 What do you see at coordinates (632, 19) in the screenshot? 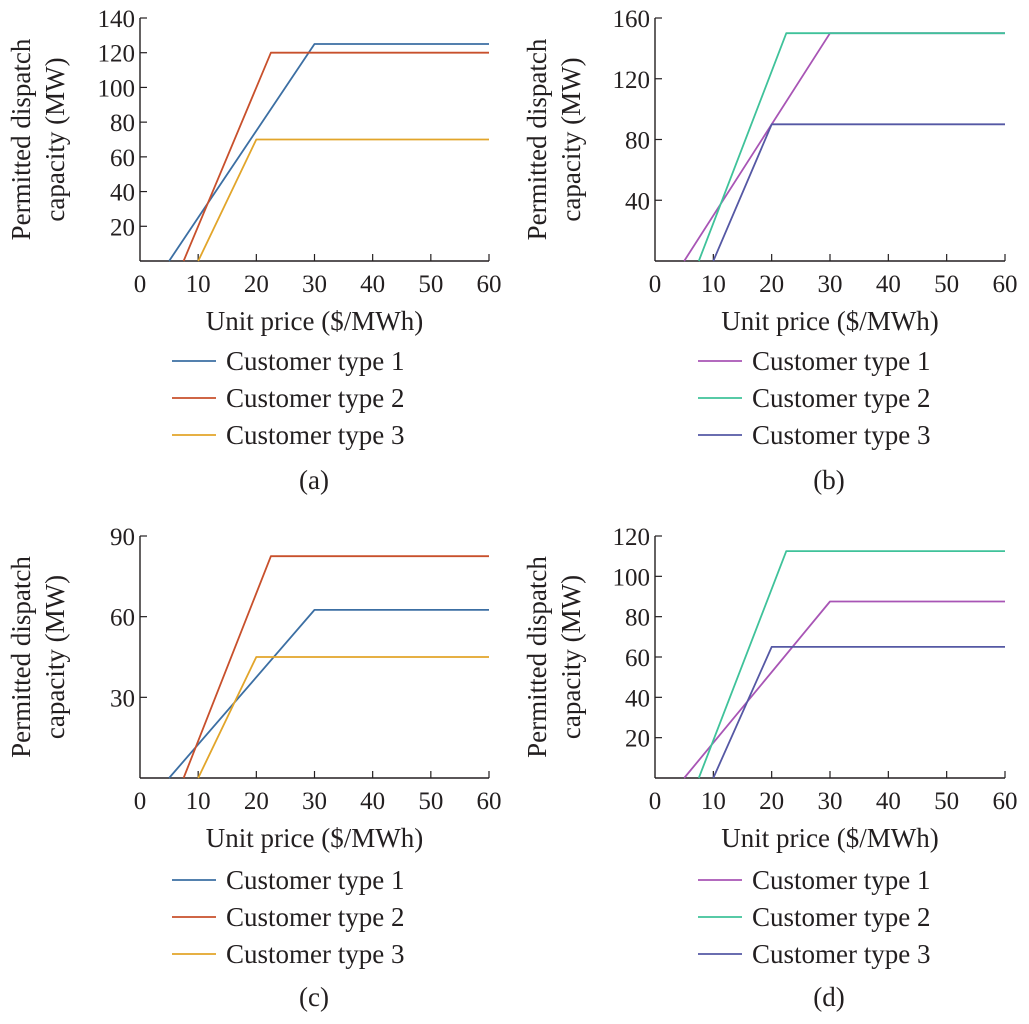
I see `y-tick-label: 160` at bounding box center [632, 19].